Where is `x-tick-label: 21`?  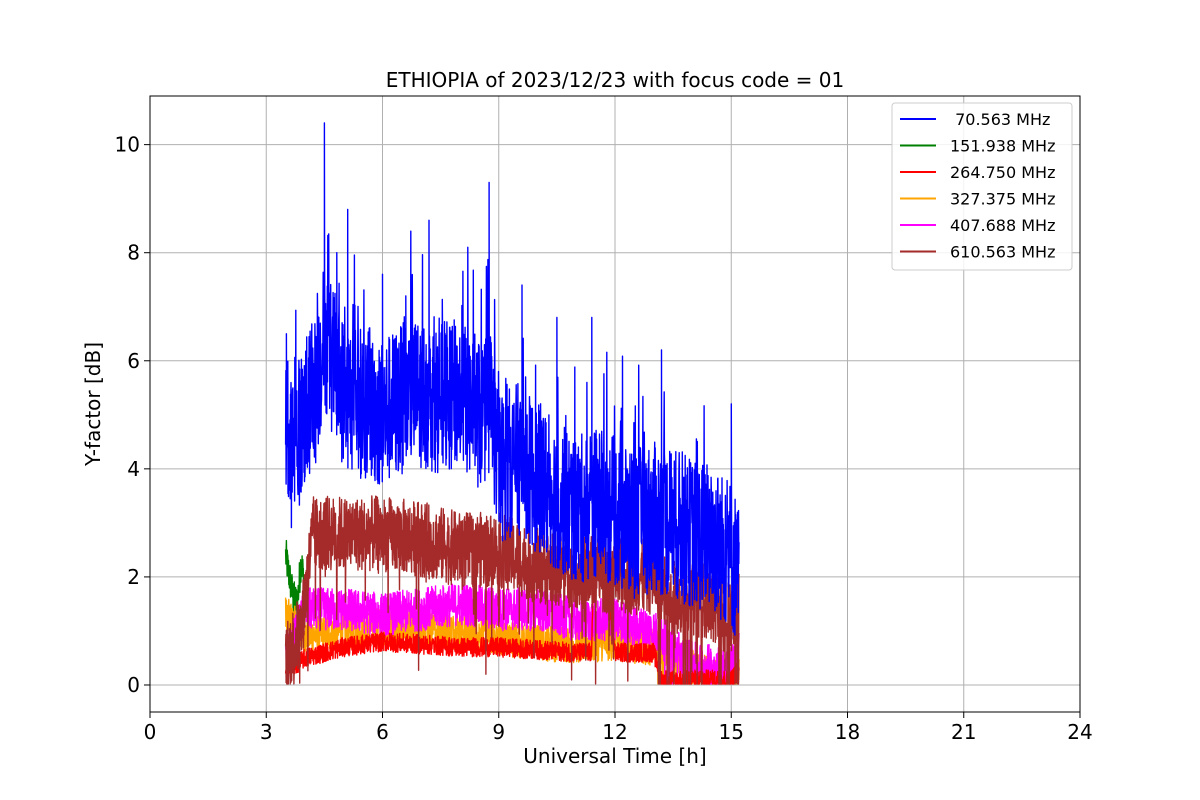 x-tick-label: 21 is located at coordinates (963, 732).